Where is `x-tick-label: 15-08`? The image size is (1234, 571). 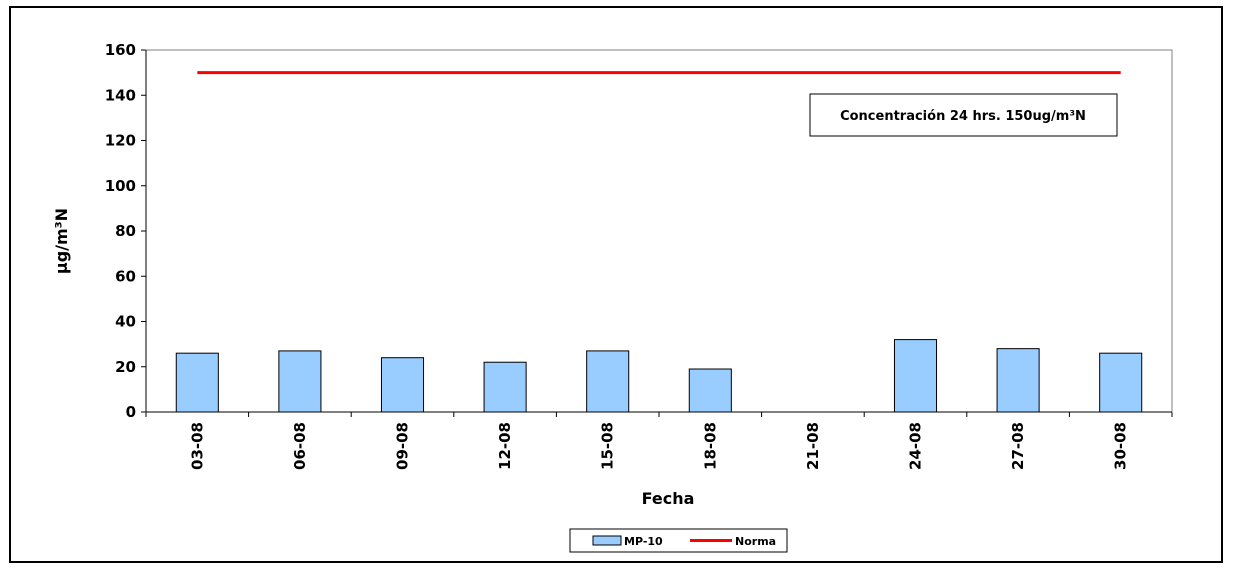 x-tick-label: 15-08 is located at coordinates (608, 446).